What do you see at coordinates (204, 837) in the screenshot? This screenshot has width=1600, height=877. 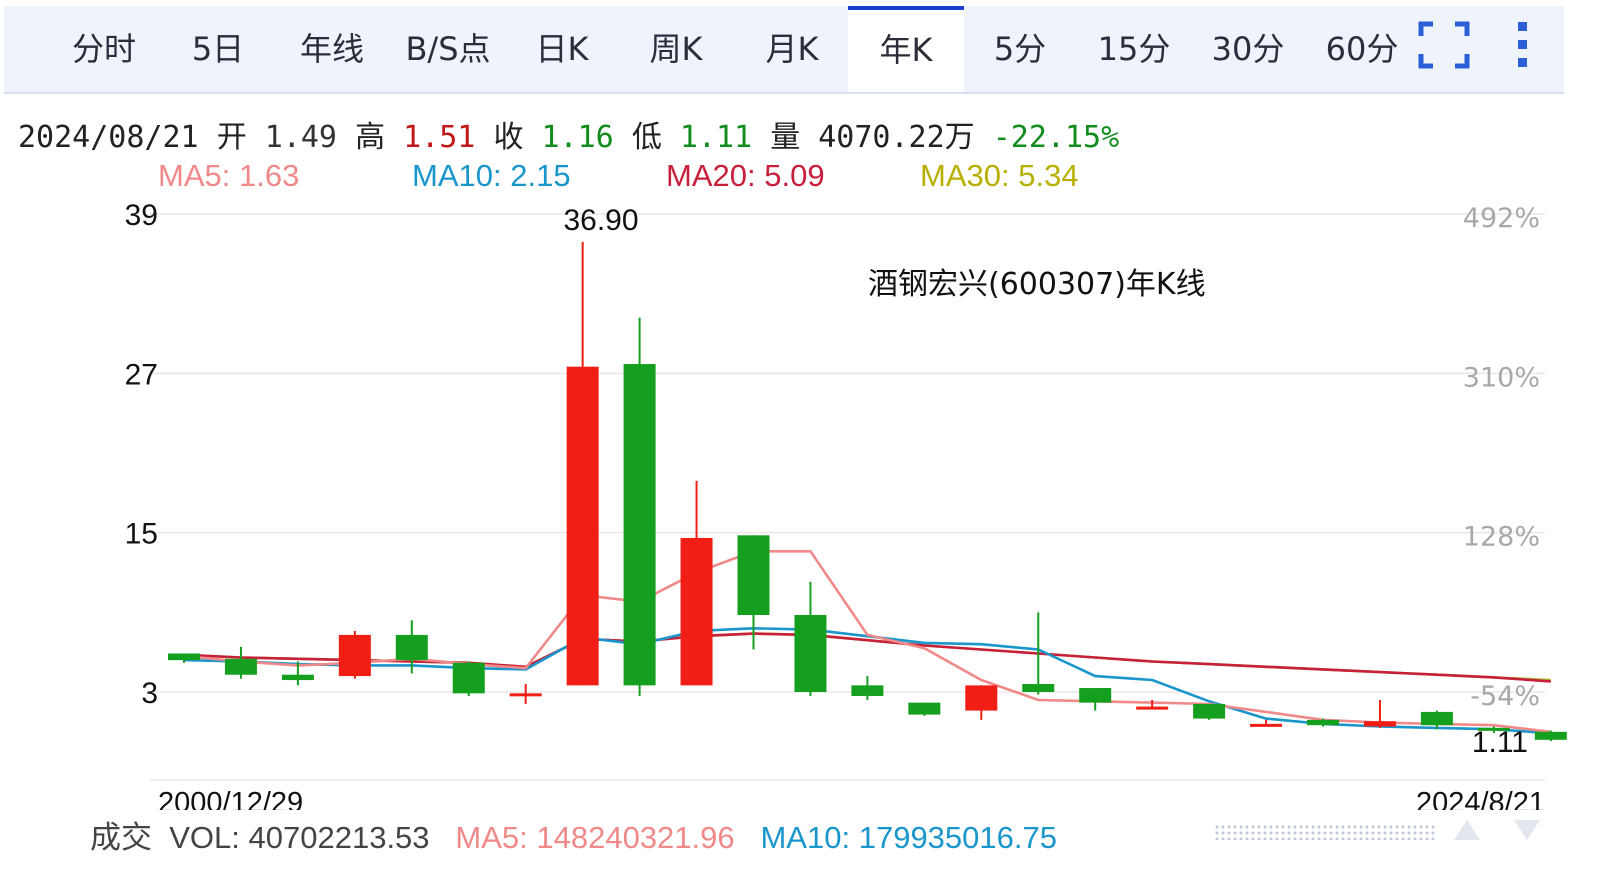 I see `vol-label: VOL:` at bounding box center [204, 837].